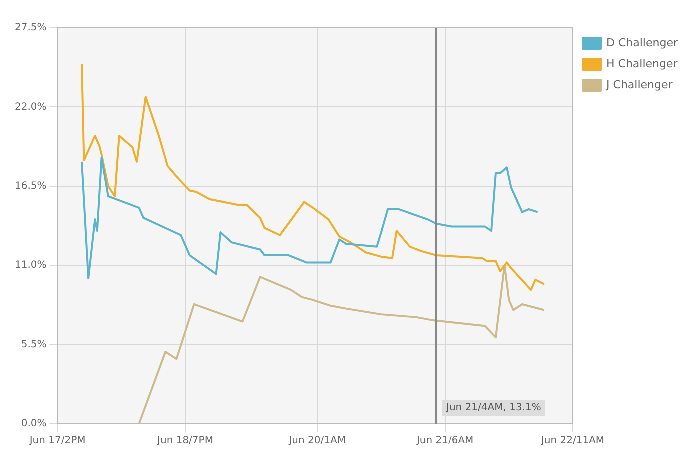 This screenshot has width=700, height=462. Describe the element at coordinates (30, 107) in the screenshot. I see `y-tick-label: 22.0%` at that location.